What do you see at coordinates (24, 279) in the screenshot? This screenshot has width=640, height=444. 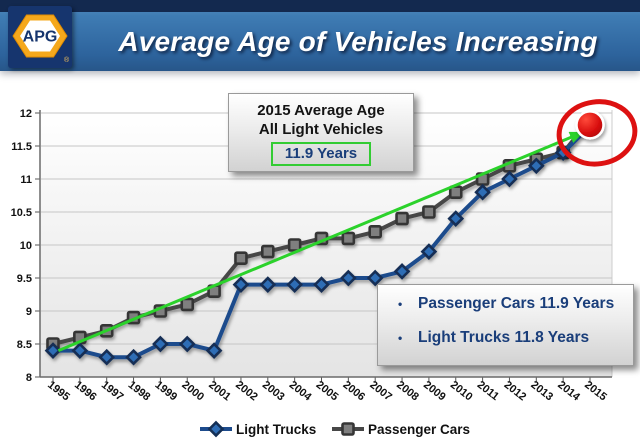 I see `y-axis-label: 9.5` at bounding box center [24, 279].